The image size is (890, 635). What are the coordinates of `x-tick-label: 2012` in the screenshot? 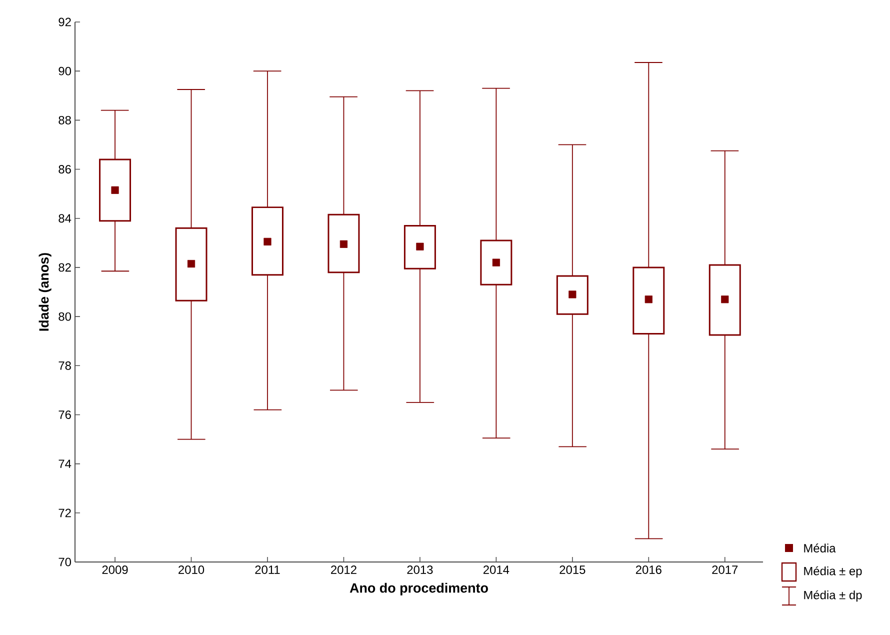 It's located at (343, 570).